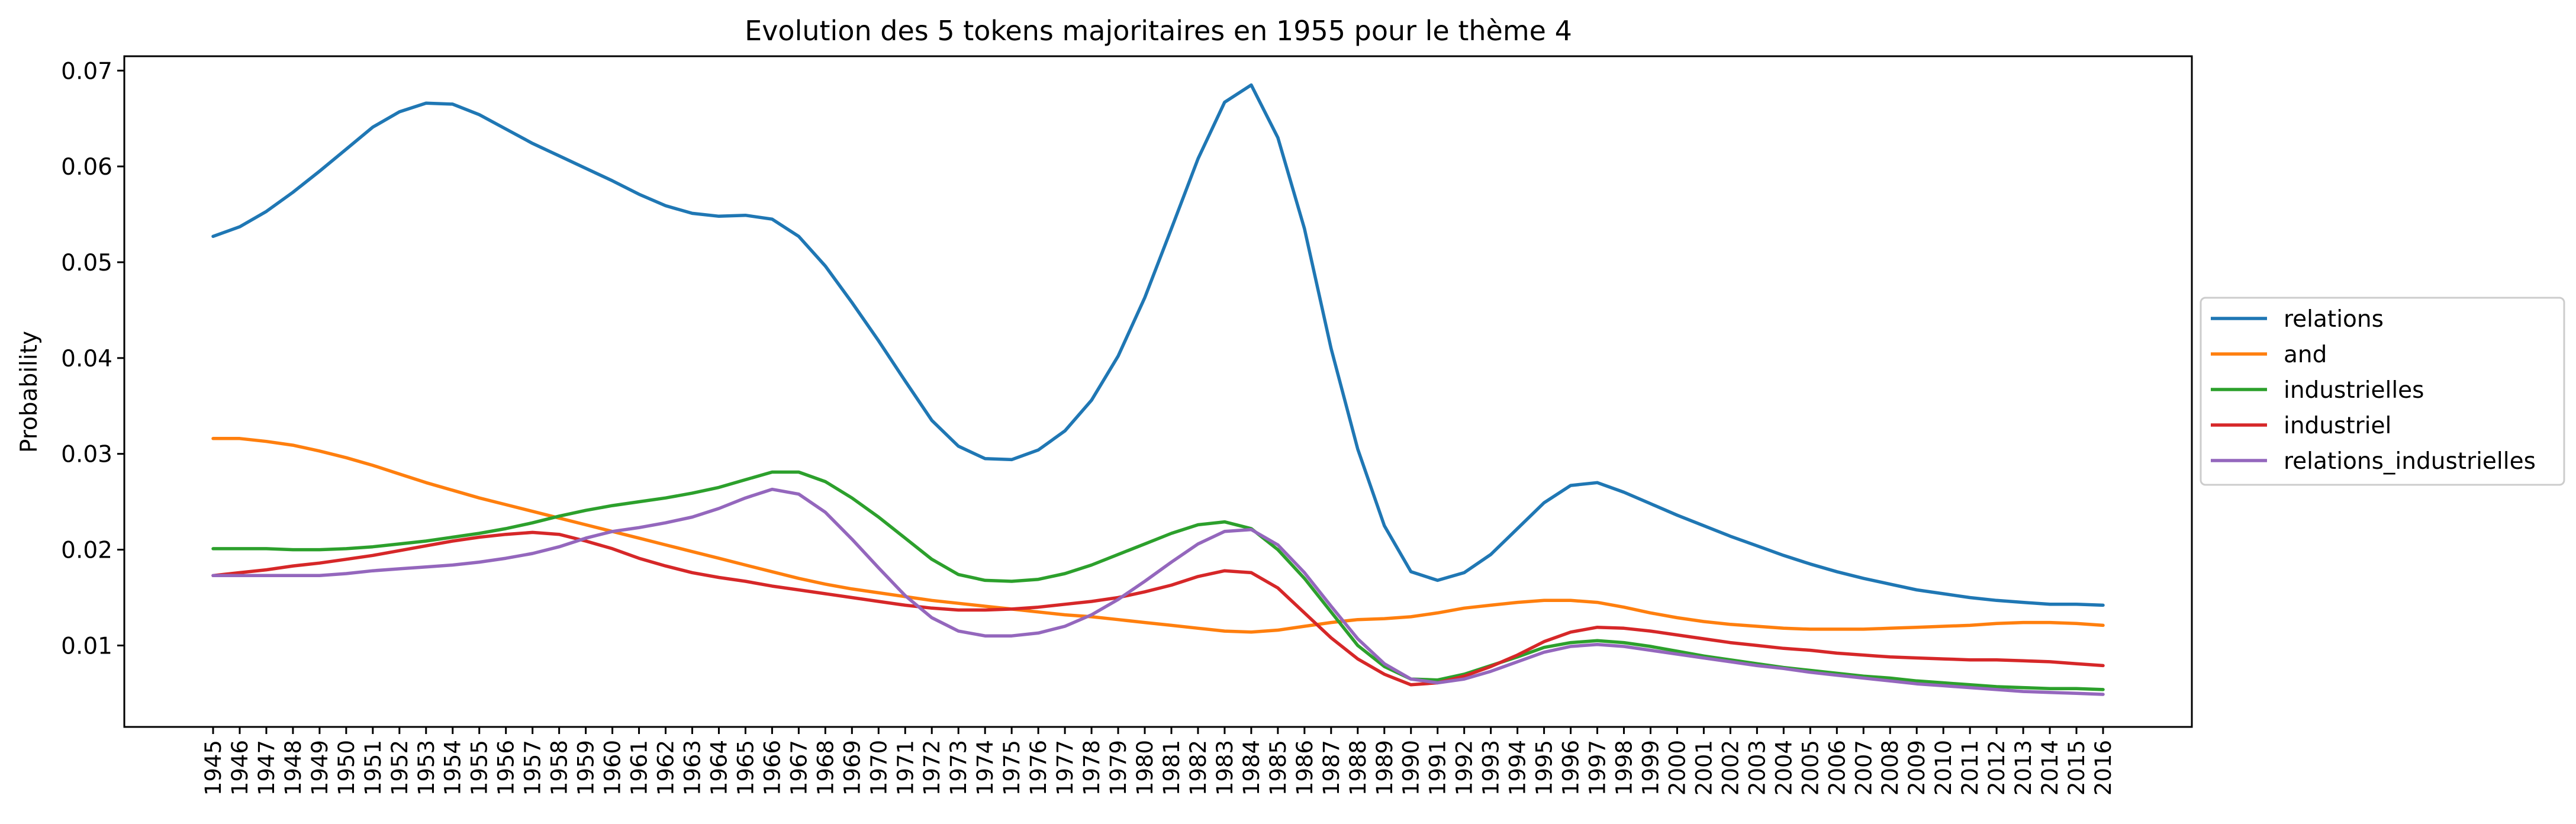  What do you see at coordinates (400, 768) in the screenshot?
I see `x-tick-label: 1952` at bounding box center [400, 768].